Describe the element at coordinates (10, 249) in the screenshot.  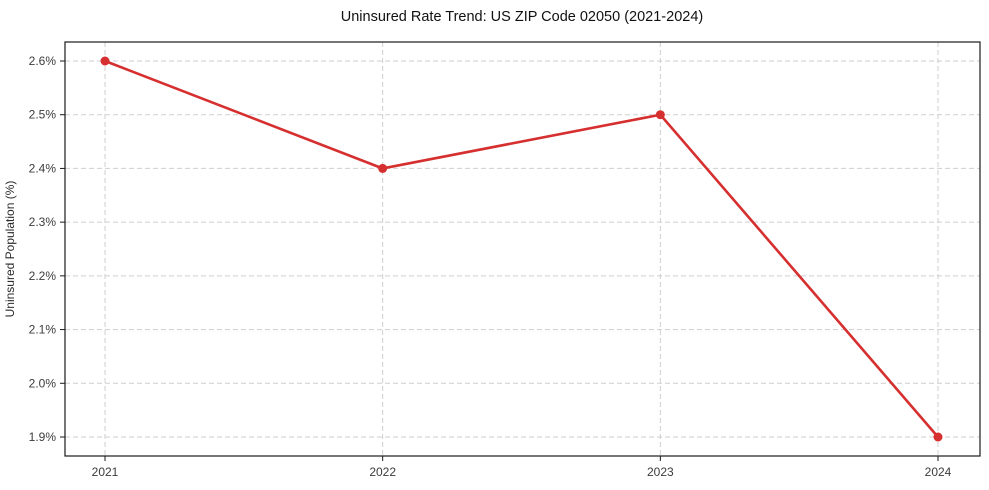
I see `y-axis-label: Uninsured Population (%)` at that location.